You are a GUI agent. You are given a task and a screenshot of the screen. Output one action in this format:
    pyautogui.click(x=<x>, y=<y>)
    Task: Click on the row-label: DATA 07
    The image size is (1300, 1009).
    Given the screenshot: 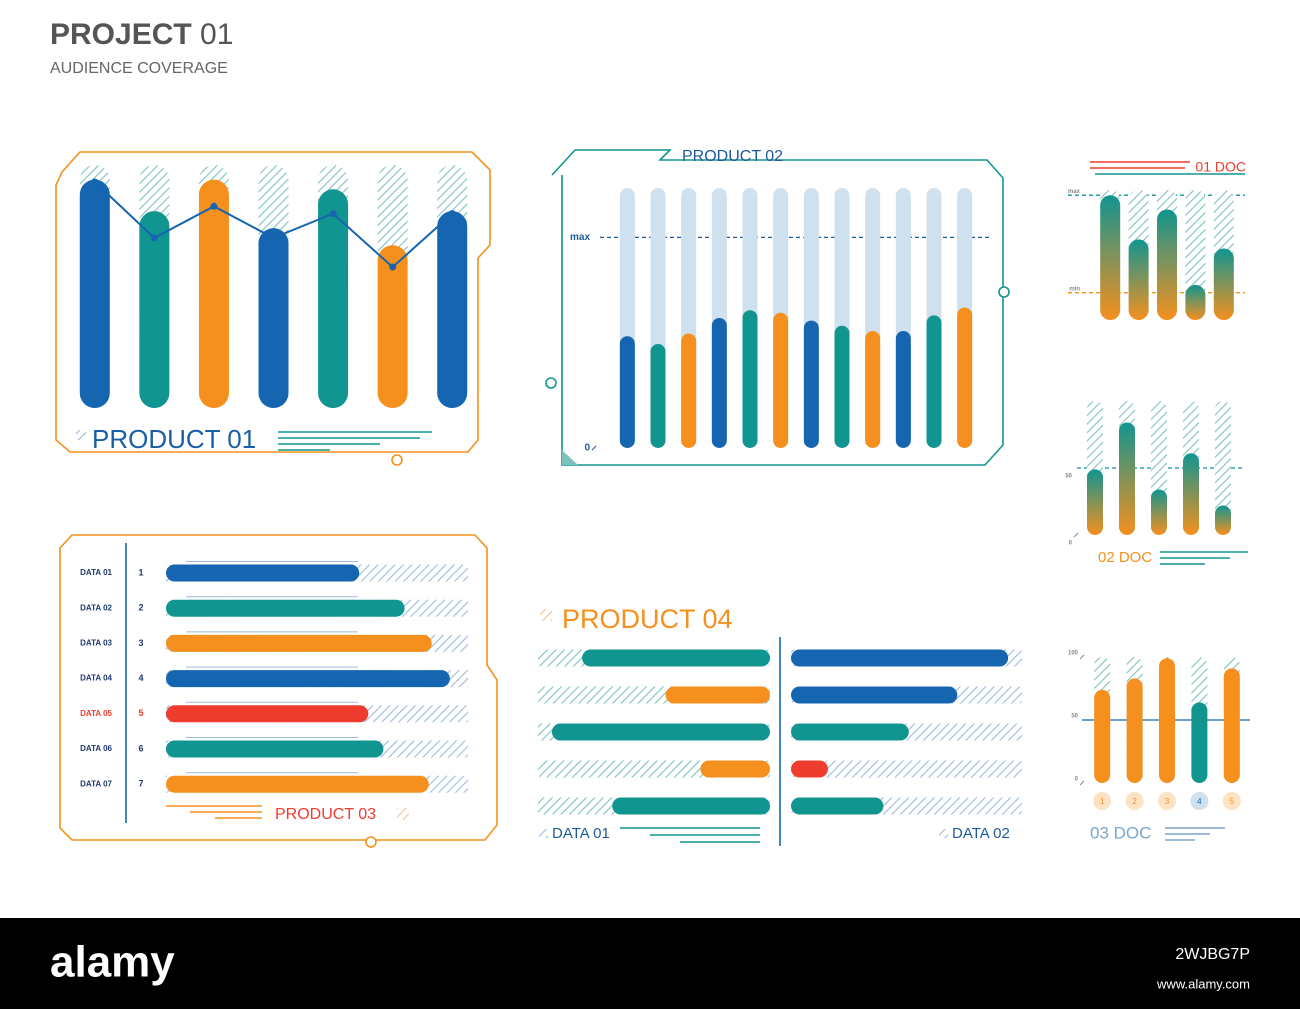 What is the action you would take?
    pyautogui.click(x=96, y=783)
    